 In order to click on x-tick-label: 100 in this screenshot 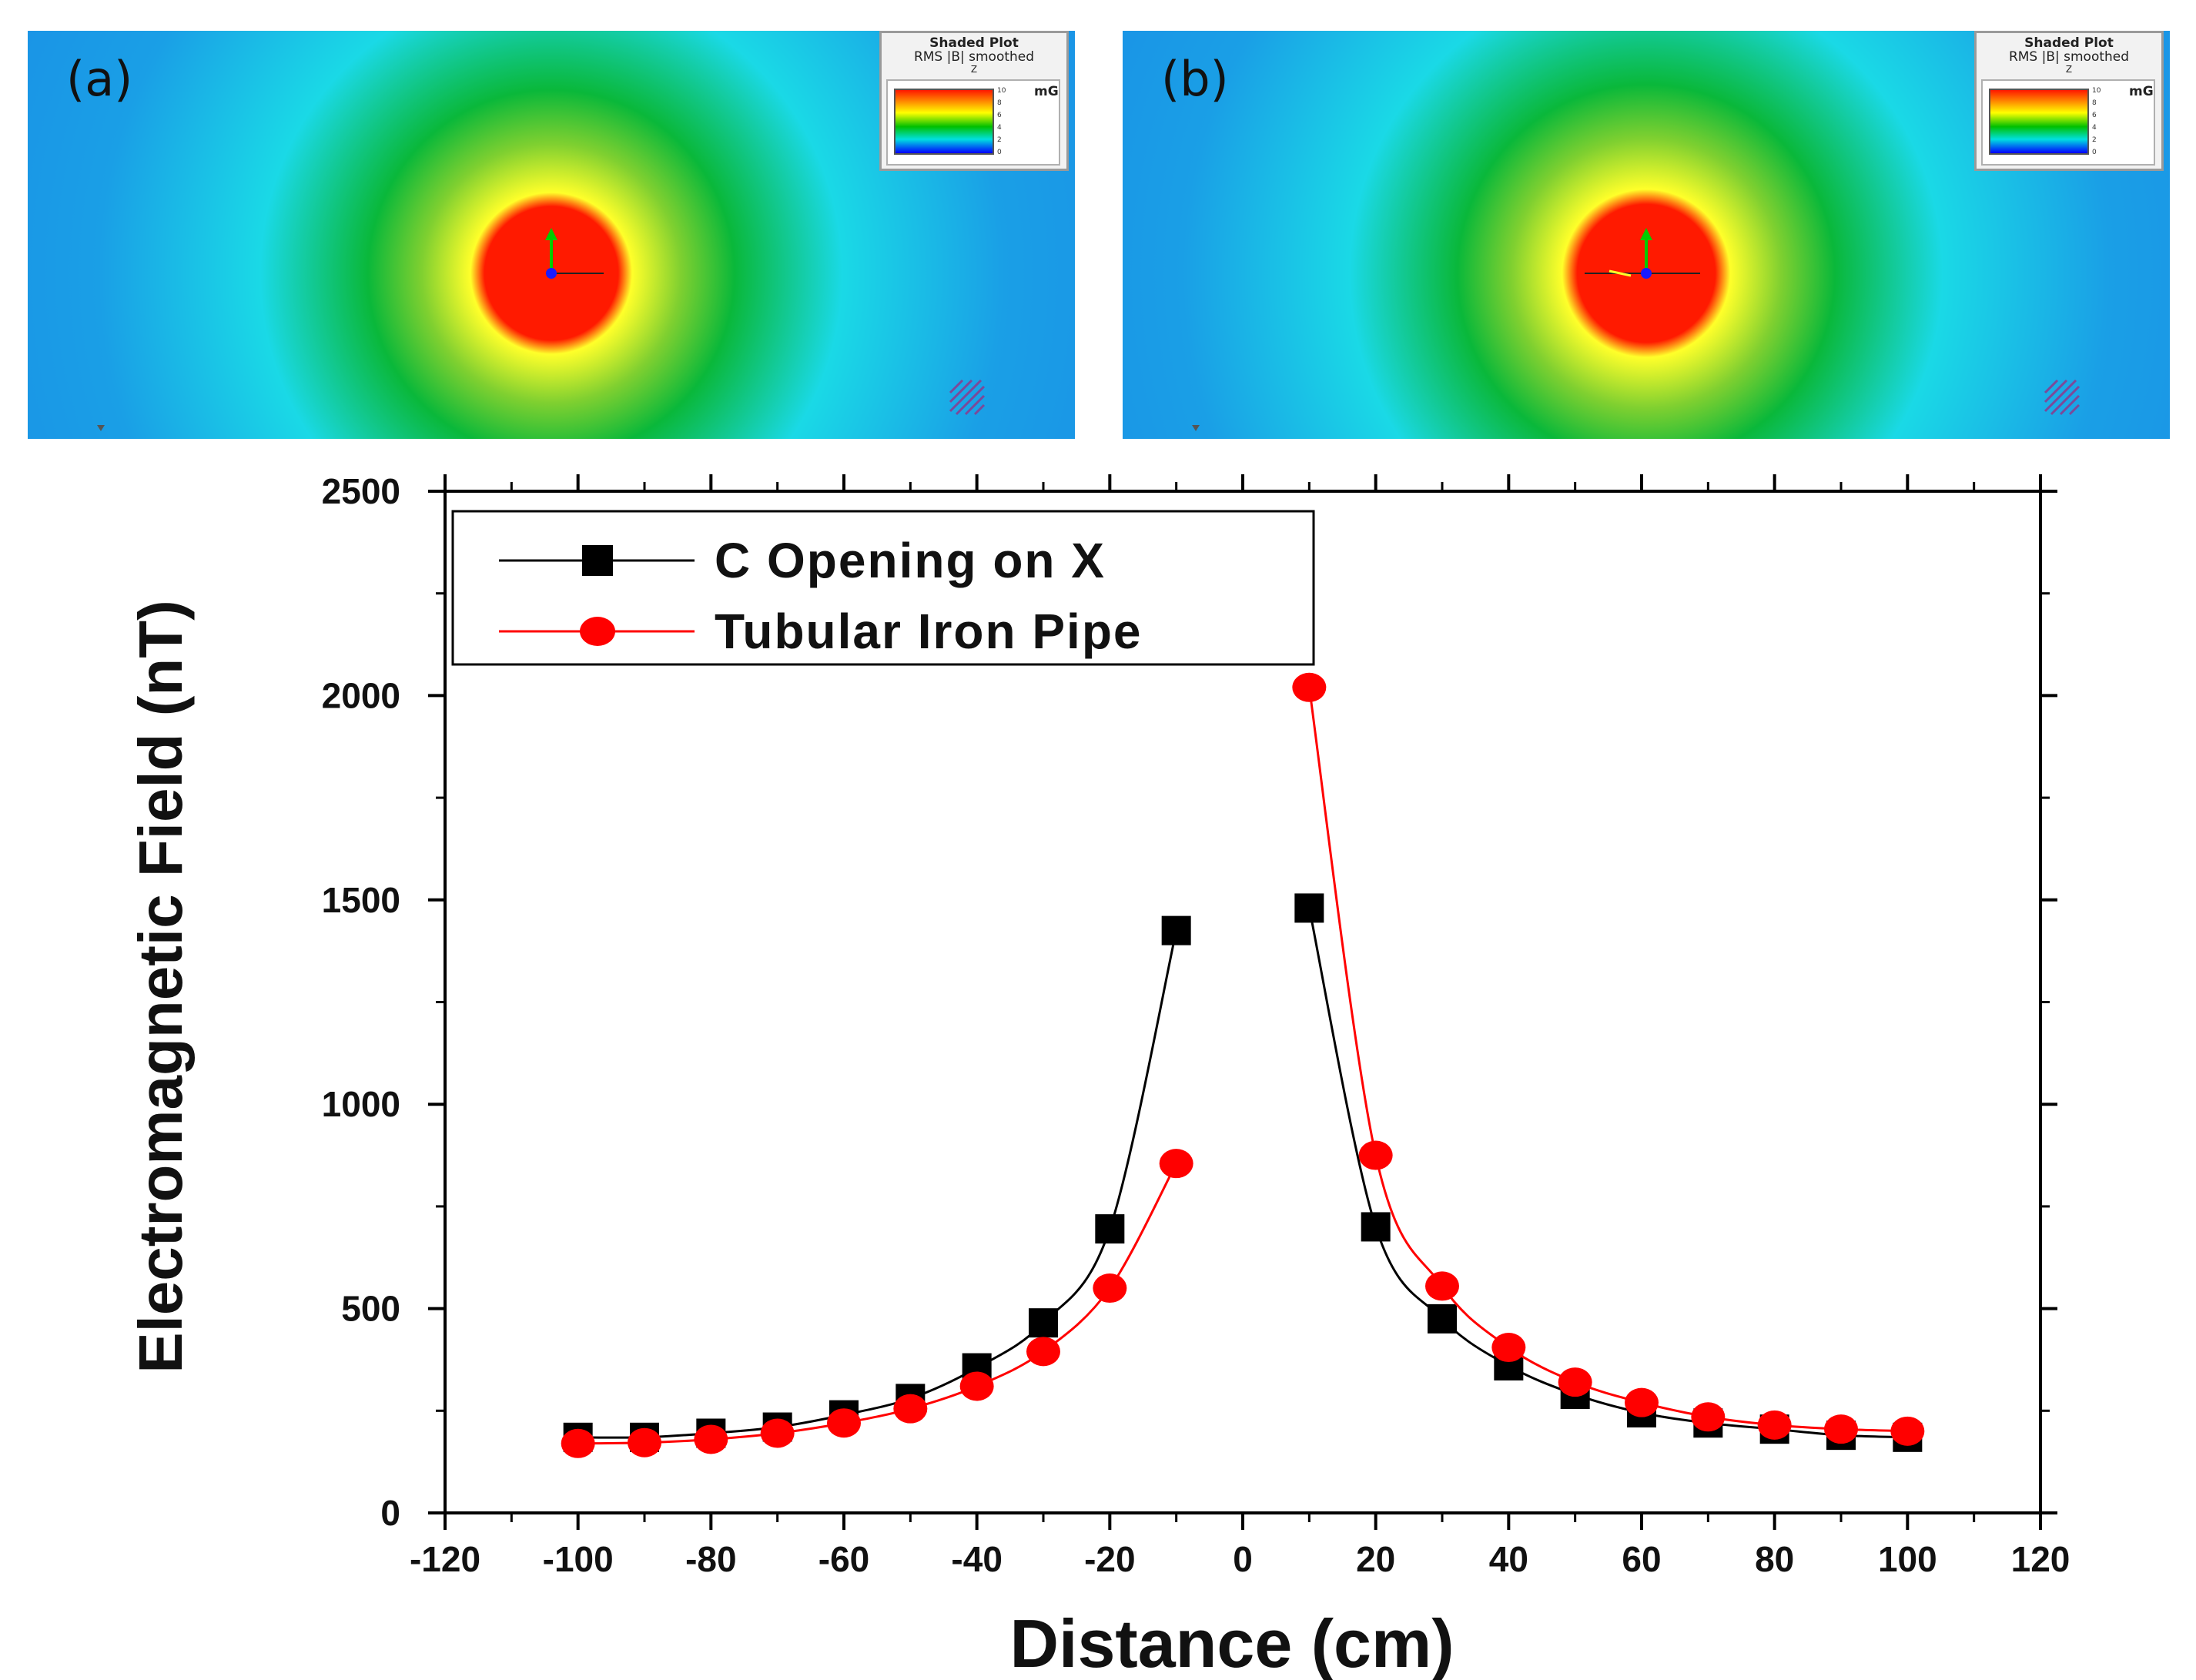, I will do `click(1907, 1559)`.